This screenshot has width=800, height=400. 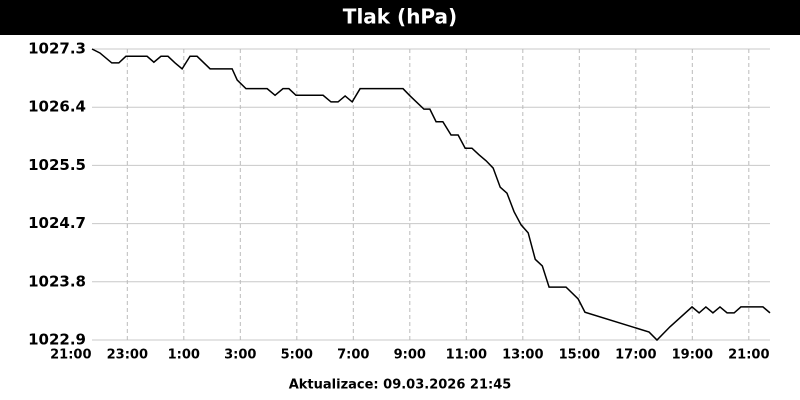 I want to click on x-tick-label: 1:00, so click(x=184, y=355).